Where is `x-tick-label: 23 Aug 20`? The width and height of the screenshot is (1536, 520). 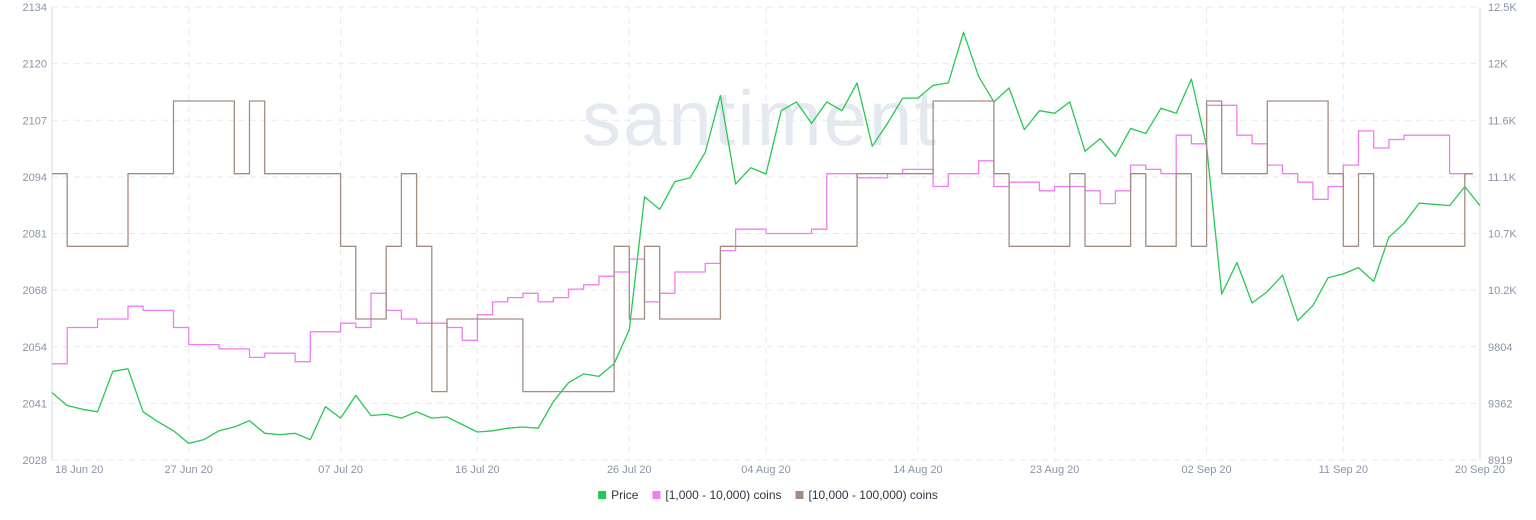
x-tick-label: 23 Aug 20 is located at coordinates (1055, 470).